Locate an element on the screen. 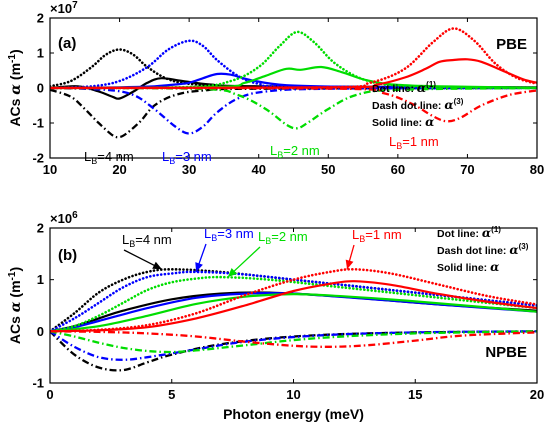 The image size is (550, 429). x-tick-label: 0 is located at coordinates (49, 394).